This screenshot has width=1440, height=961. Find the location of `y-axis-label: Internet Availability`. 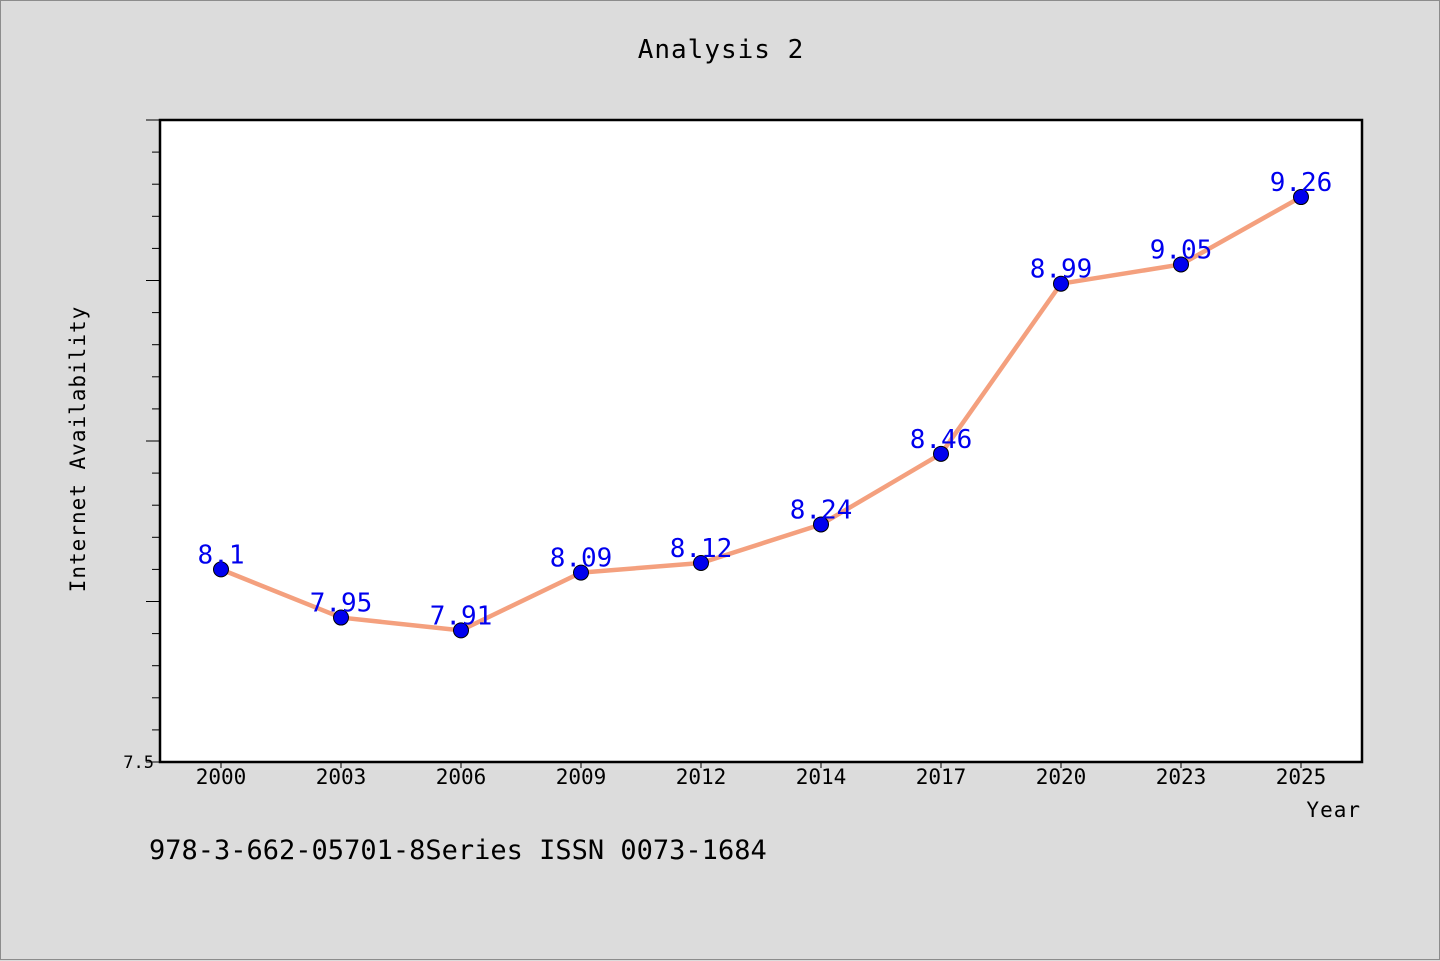

y-axis-label: Internet Availability is located at coordinates (78, 449).